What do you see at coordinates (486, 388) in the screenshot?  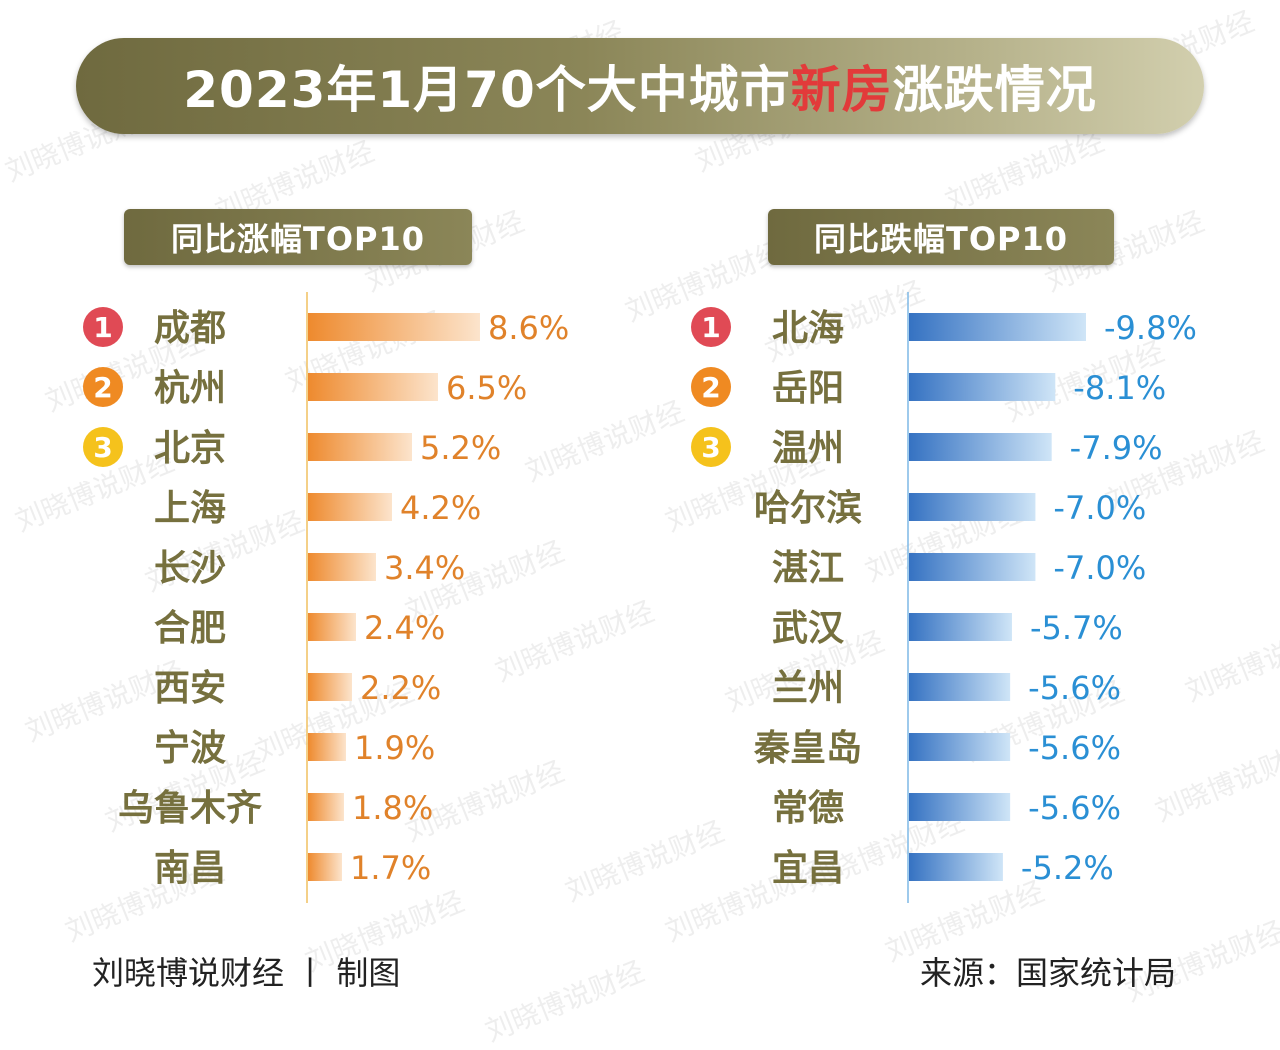 I see `data-label: 6.5%` at bounding box center [486, 388].